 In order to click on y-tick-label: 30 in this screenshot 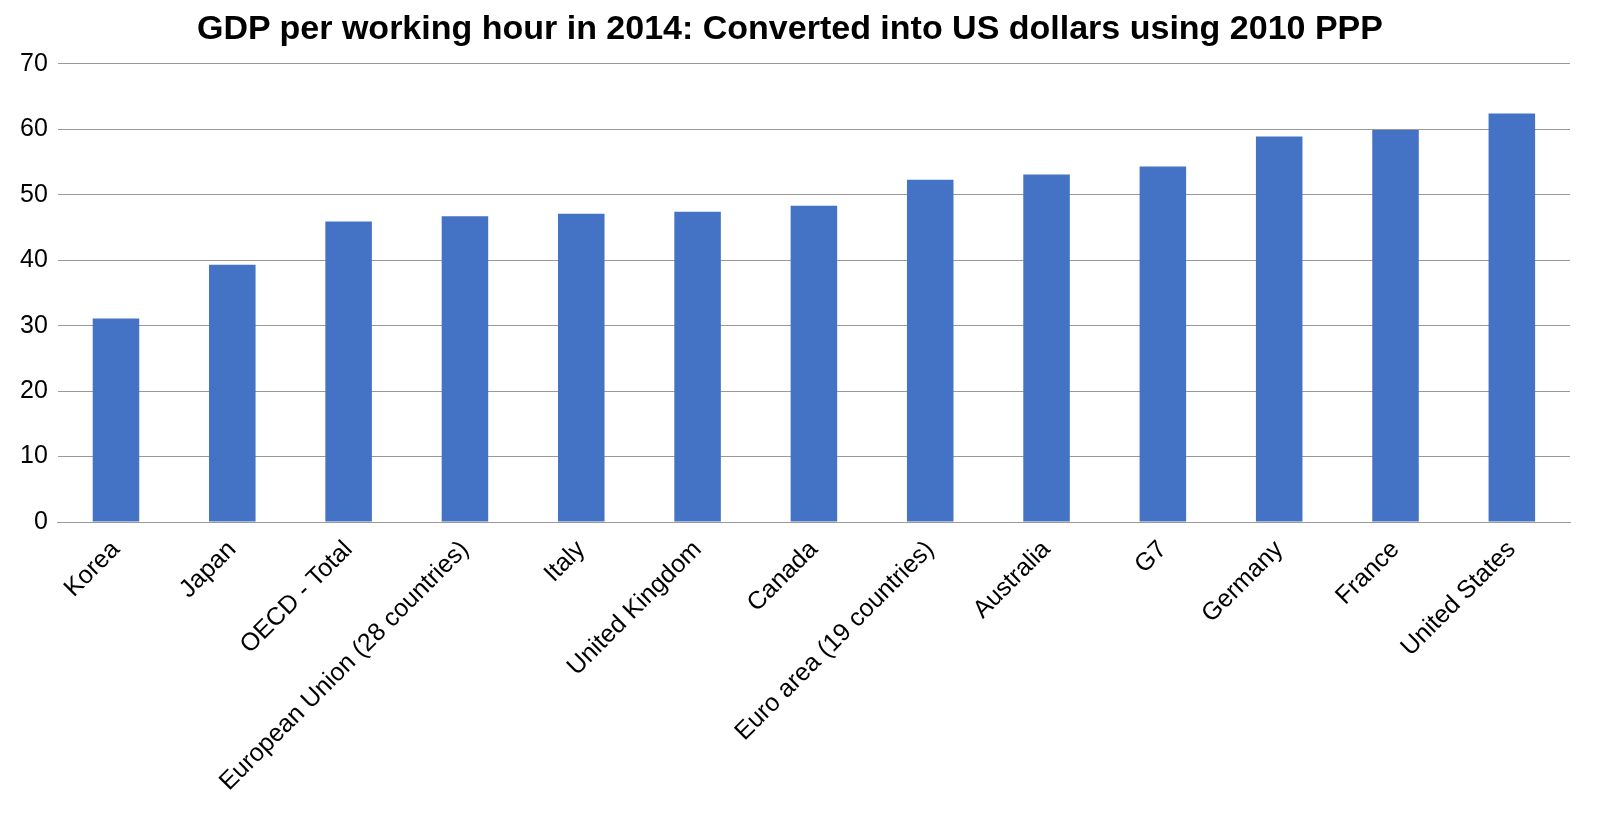, I will do `click(34, 323)`.